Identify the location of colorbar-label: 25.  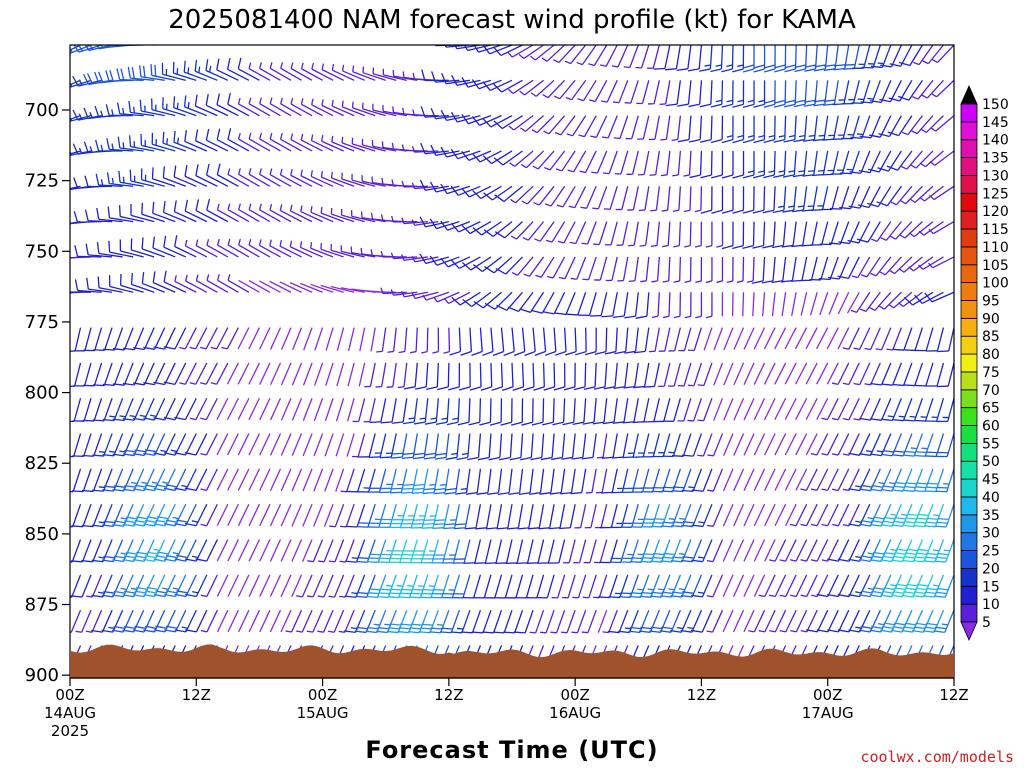
(991, 552).